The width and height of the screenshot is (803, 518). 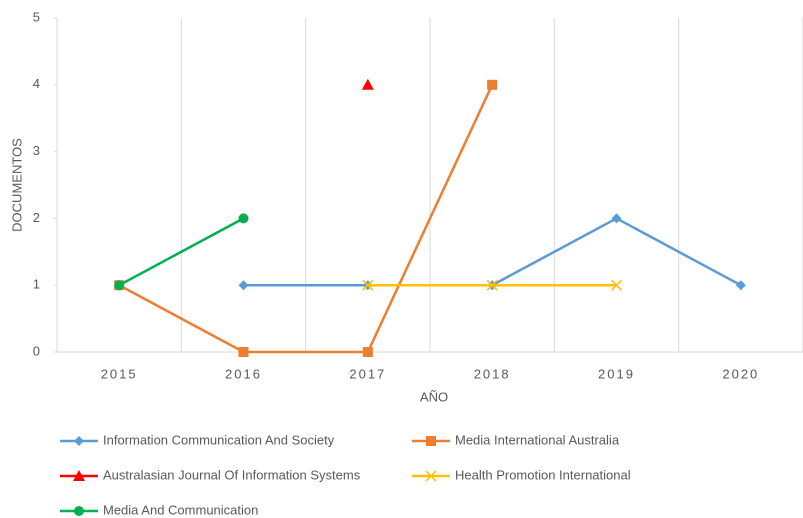 I want to click on x-axis-title: AÑO, so click(x=434, y=396).